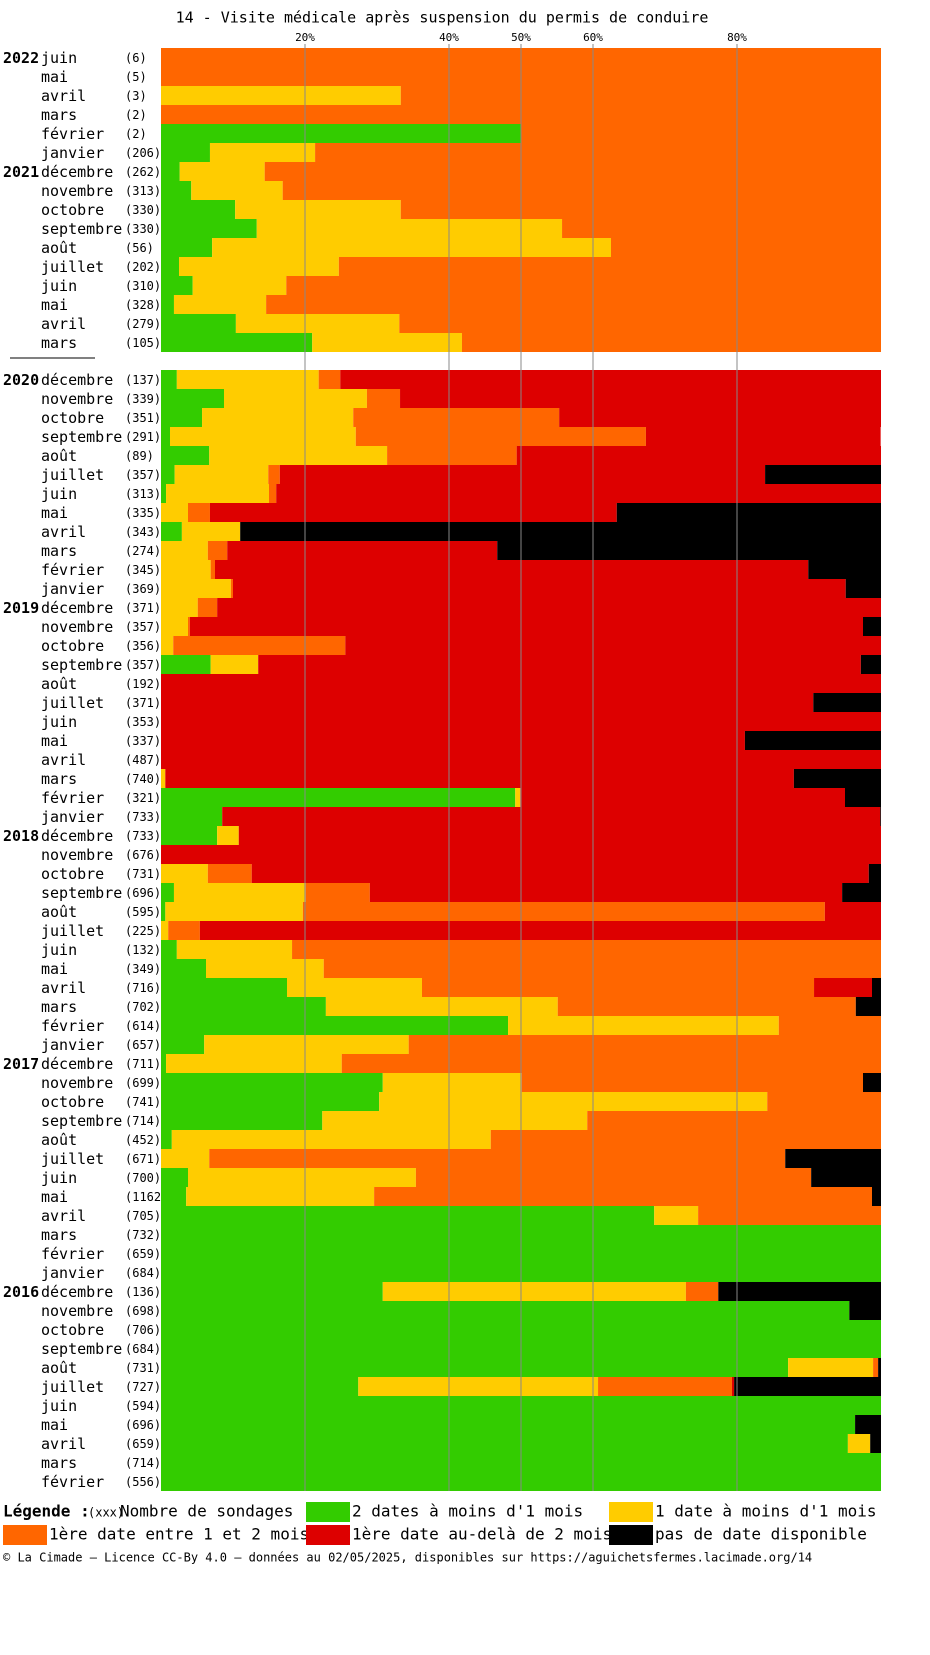 This screenshot has width=930, height=1655. I want to click on count-label: (676), so click(143, 855).